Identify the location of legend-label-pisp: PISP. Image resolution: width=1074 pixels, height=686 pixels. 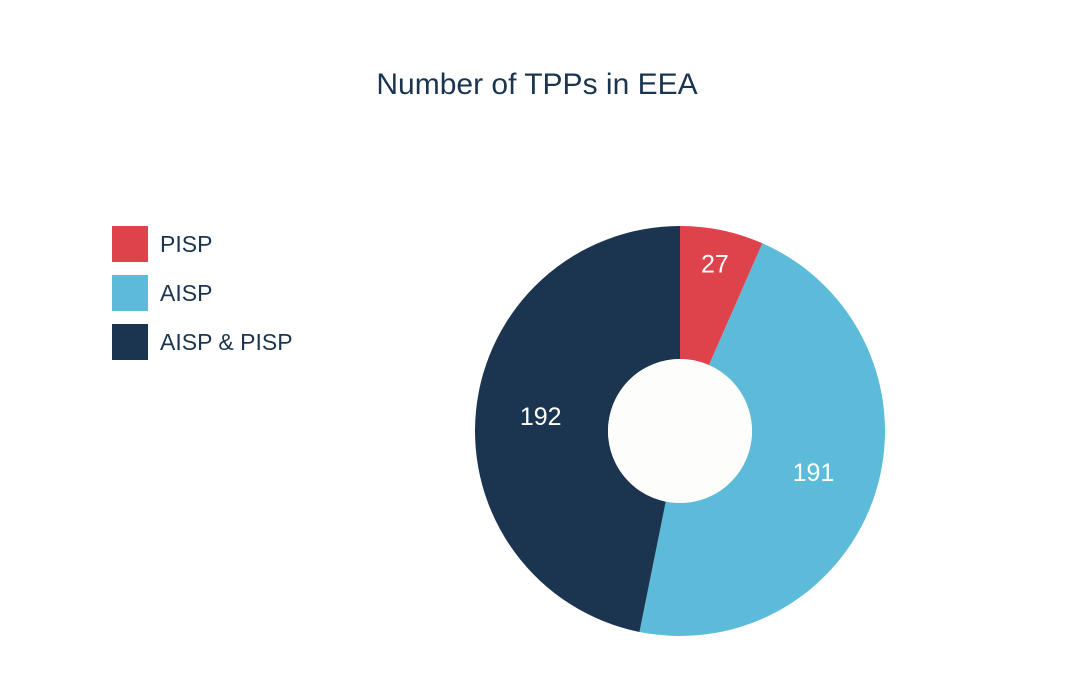
(186, 243).